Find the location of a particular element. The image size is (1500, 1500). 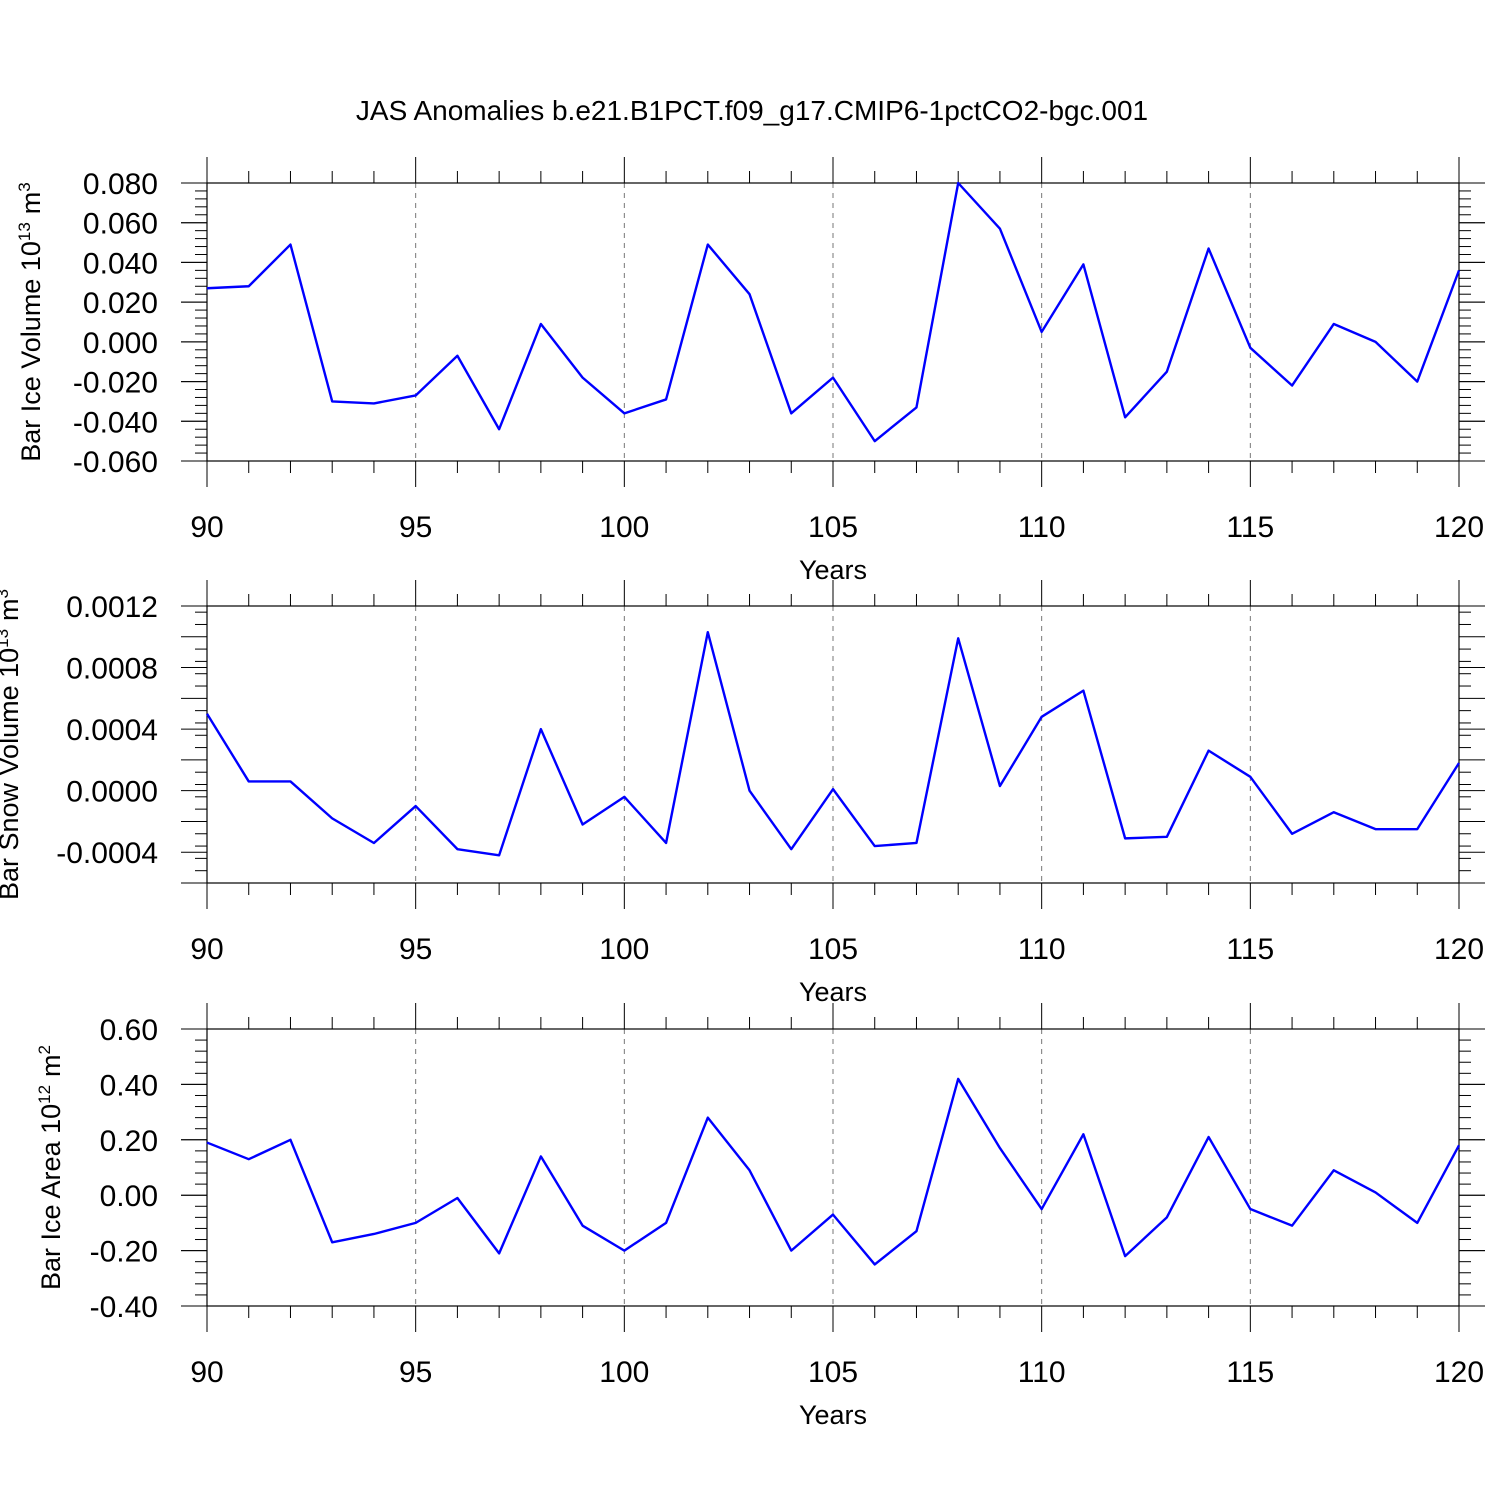

y-tick-label: 0.0004 is located at coordinates (112, 730).